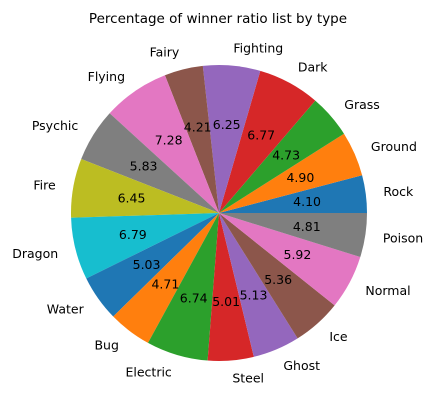 The image size is (435, 409). I want to click on slice-value-label-flying: 7.28, so click(169, 139).